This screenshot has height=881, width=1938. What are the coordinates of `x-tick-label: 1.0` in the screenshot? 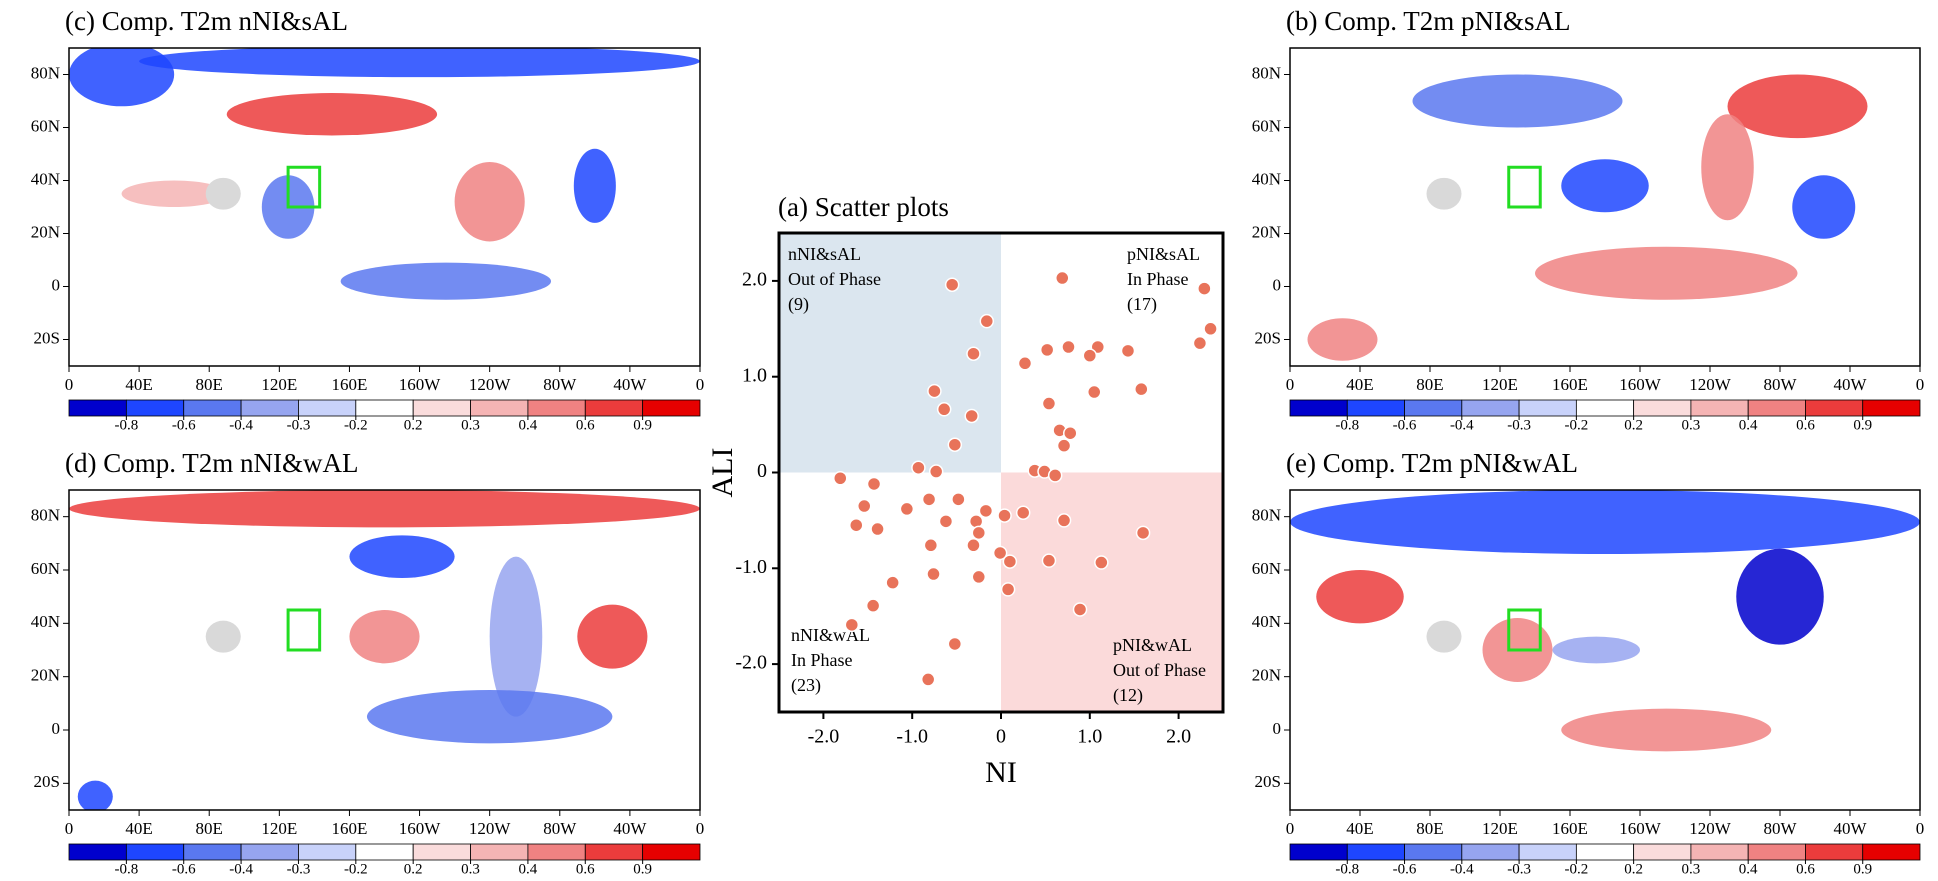 It's located at (1089, 737).